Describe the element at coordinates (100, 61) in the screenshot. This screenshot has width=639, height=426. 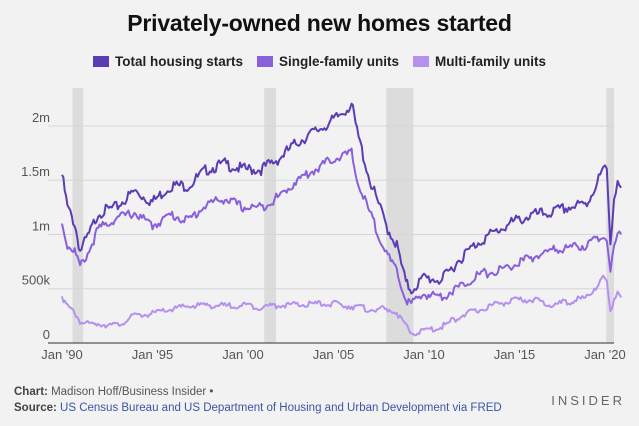
I see `legend-swatch-total` at that location.